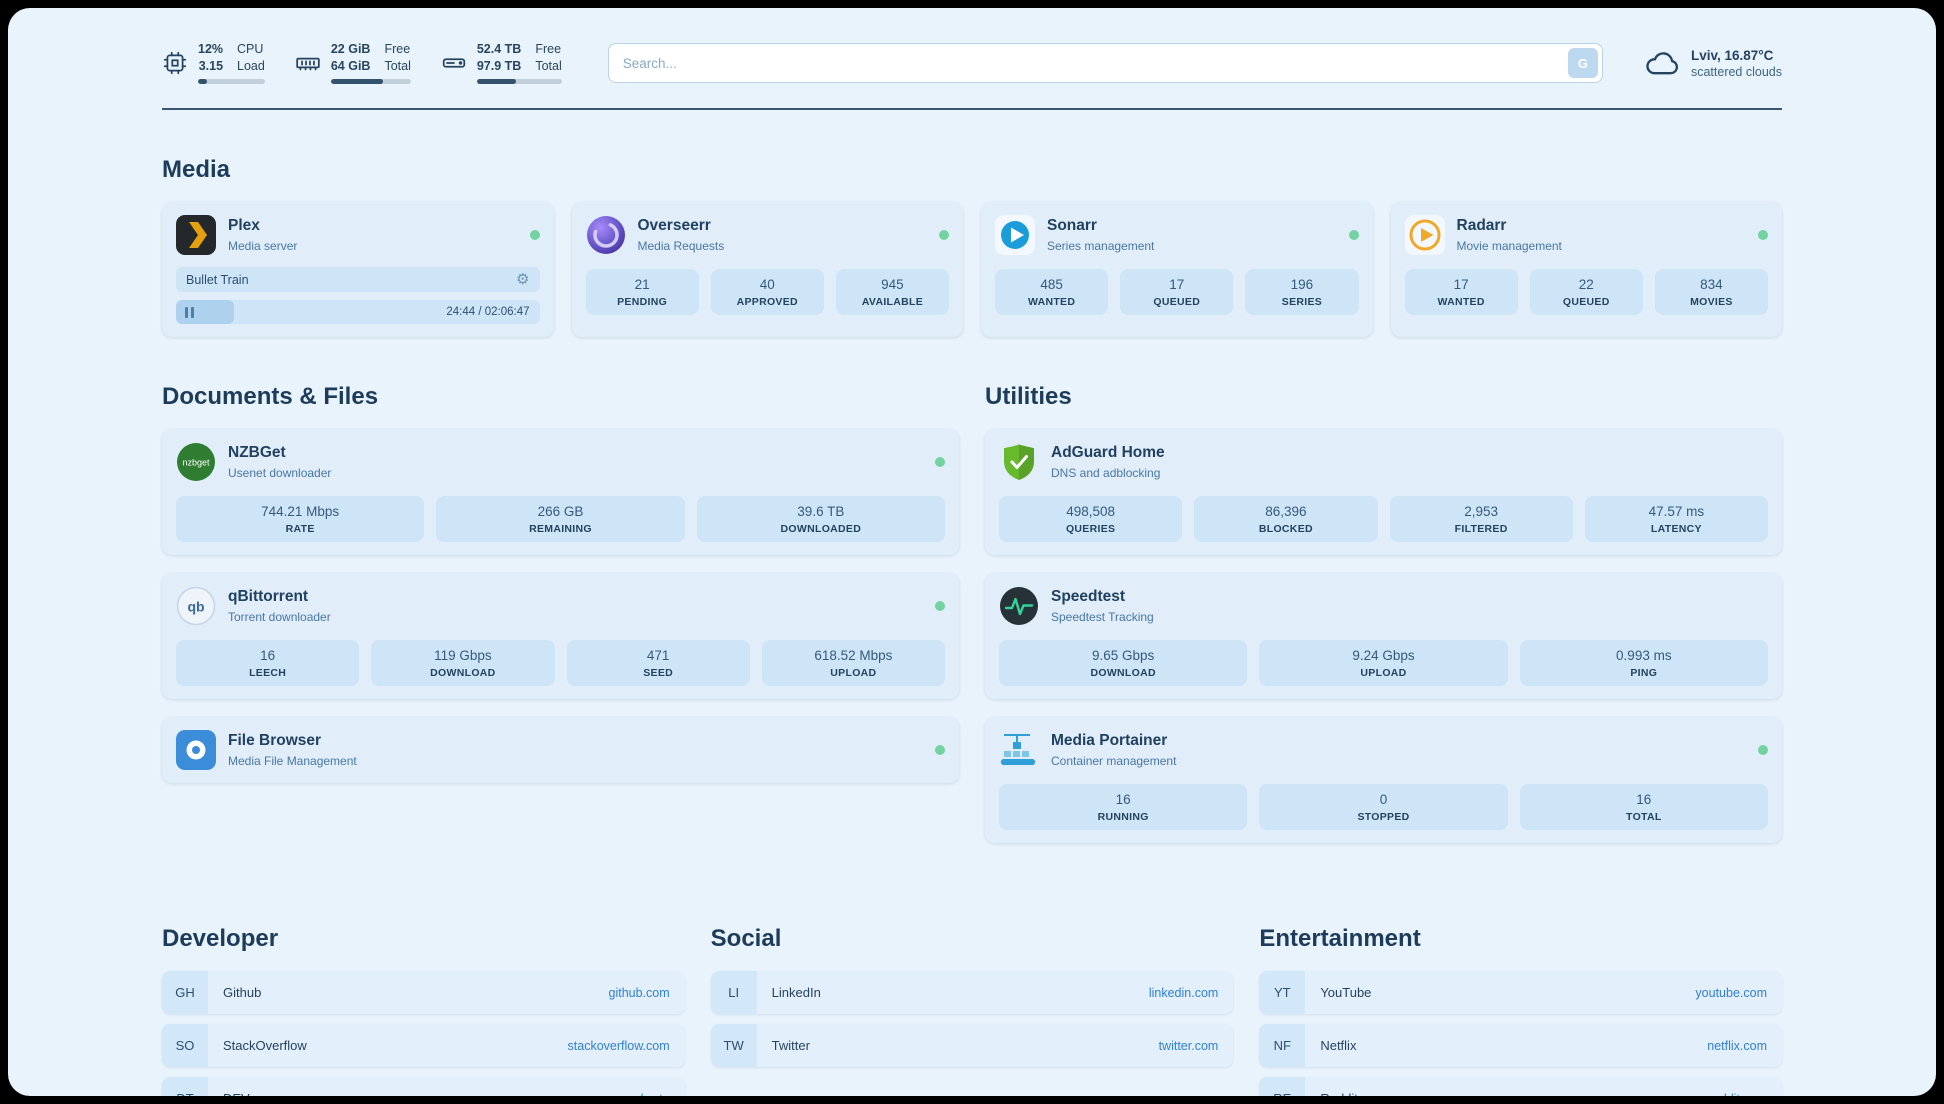 The image size is (1944, 1104). Describe the element at coordinates (499, 49) in the screenshot. I see `disk-free-value: 52.4 TB` at that location.